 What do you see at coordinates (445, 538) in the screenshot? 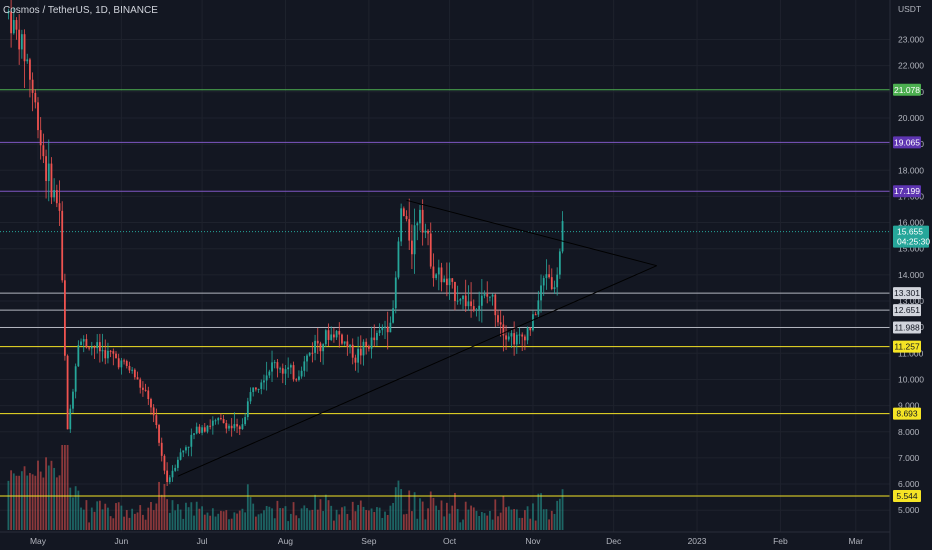
I see `time-axis: May Jun Jul Aug Sep Oct Nov Dec 2023 Feb Mar` at bounding box center [445, 538].